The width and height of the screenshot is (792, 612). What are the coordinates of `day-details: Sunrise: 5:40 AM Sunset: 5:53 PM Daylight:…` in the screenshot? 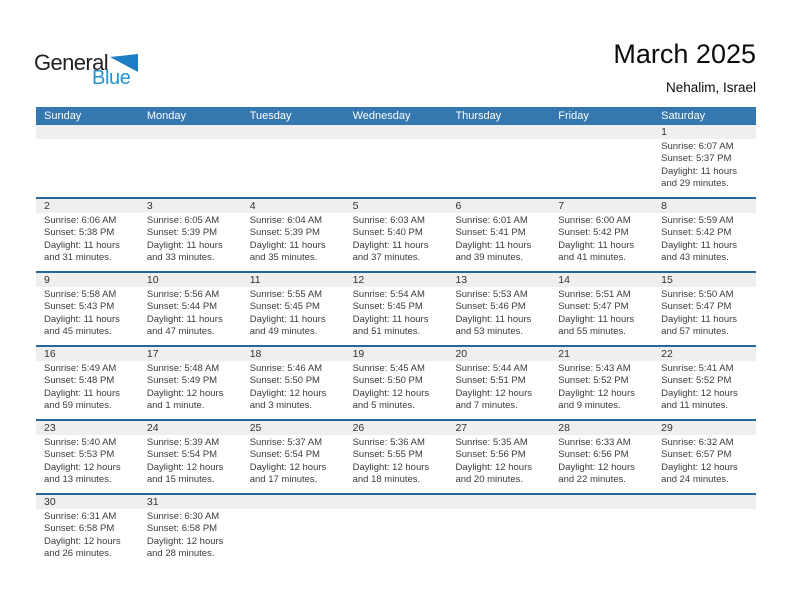 It's located at (87, 461).